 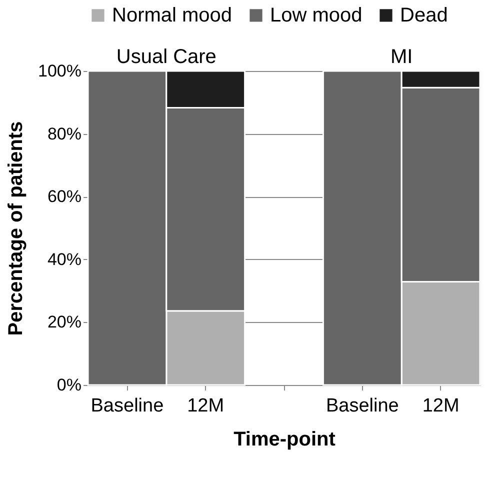 I want to click on x-axis-title: Time-point, so click(x=285, y=439).